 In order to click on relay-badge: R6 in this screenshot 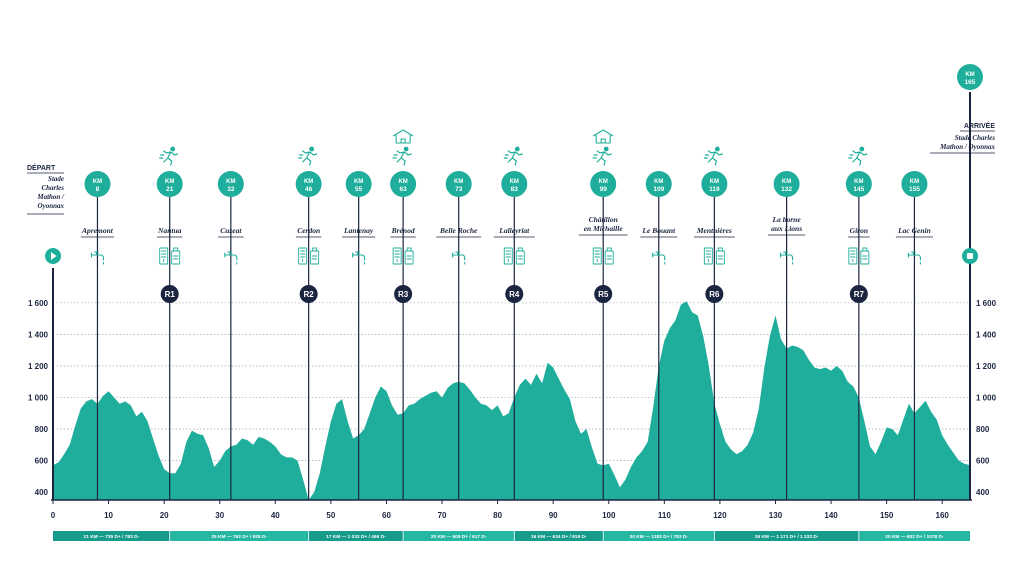, I will do `click(714, 294)`.